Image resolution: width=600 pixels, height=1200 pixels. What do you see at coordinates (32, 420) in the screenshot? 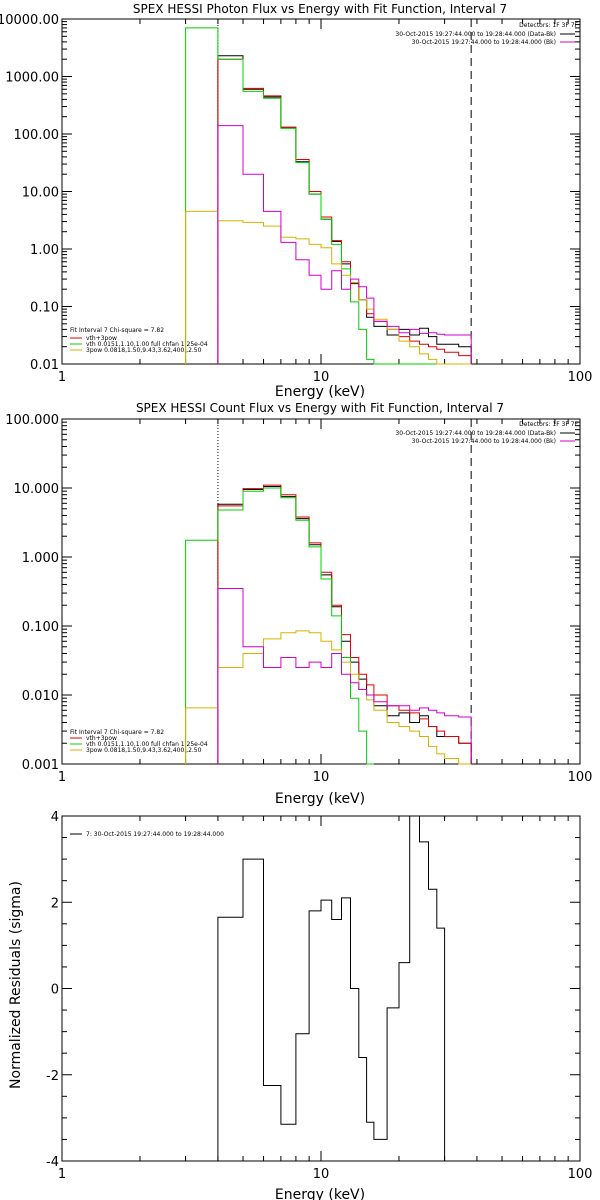
I see `y-tick-label: 100.000` at bounding box center [32, 420].